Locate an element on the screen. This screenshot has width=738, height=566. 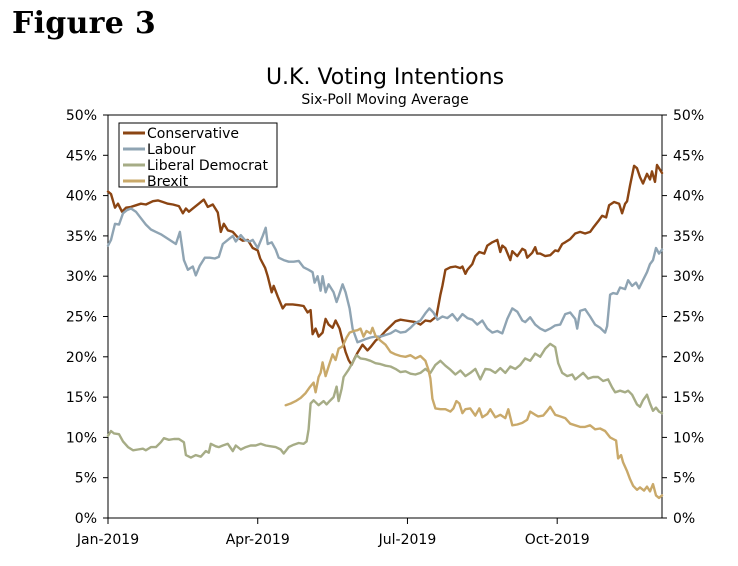
legend-label-liberal-democrat: Liberal Democrat is located at coordinates (207, 166).